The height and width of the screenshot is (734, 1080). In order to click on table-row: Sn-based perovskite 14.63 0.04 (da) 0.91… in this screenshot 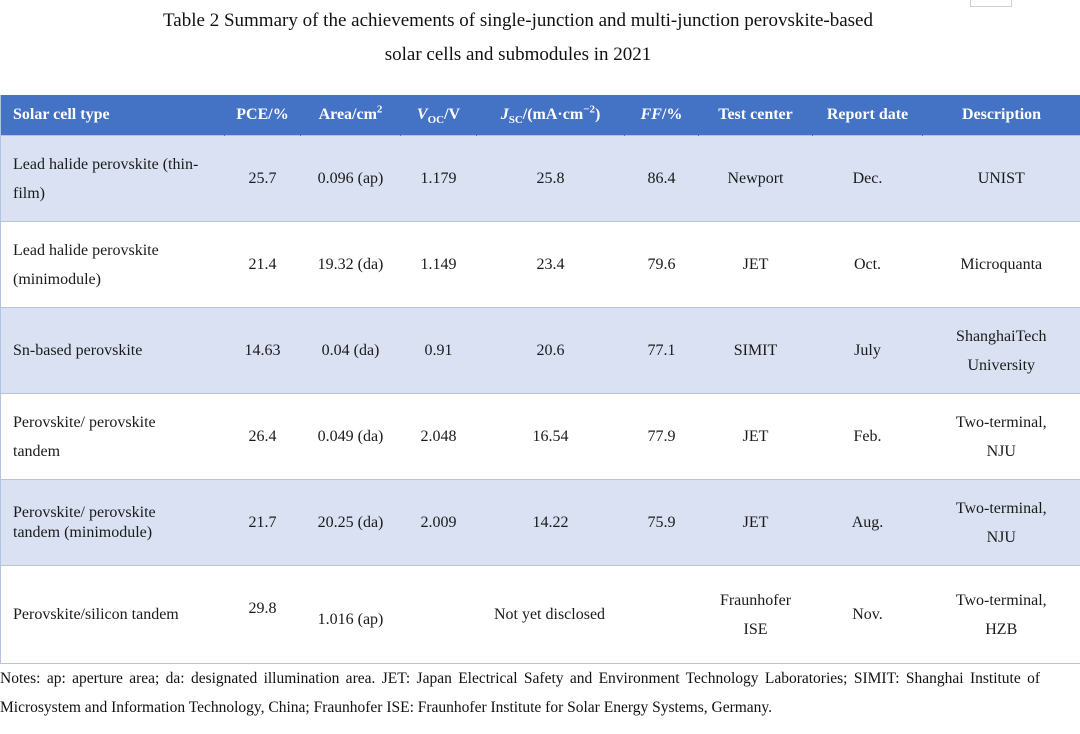, I will do `click(540, 350)`.